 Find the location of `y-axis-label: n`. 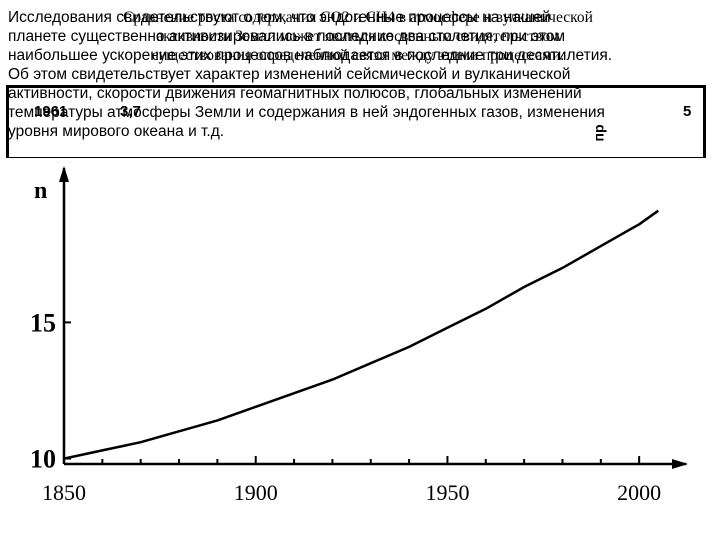

y-axis-label: n is located at coordinates (40, 191).